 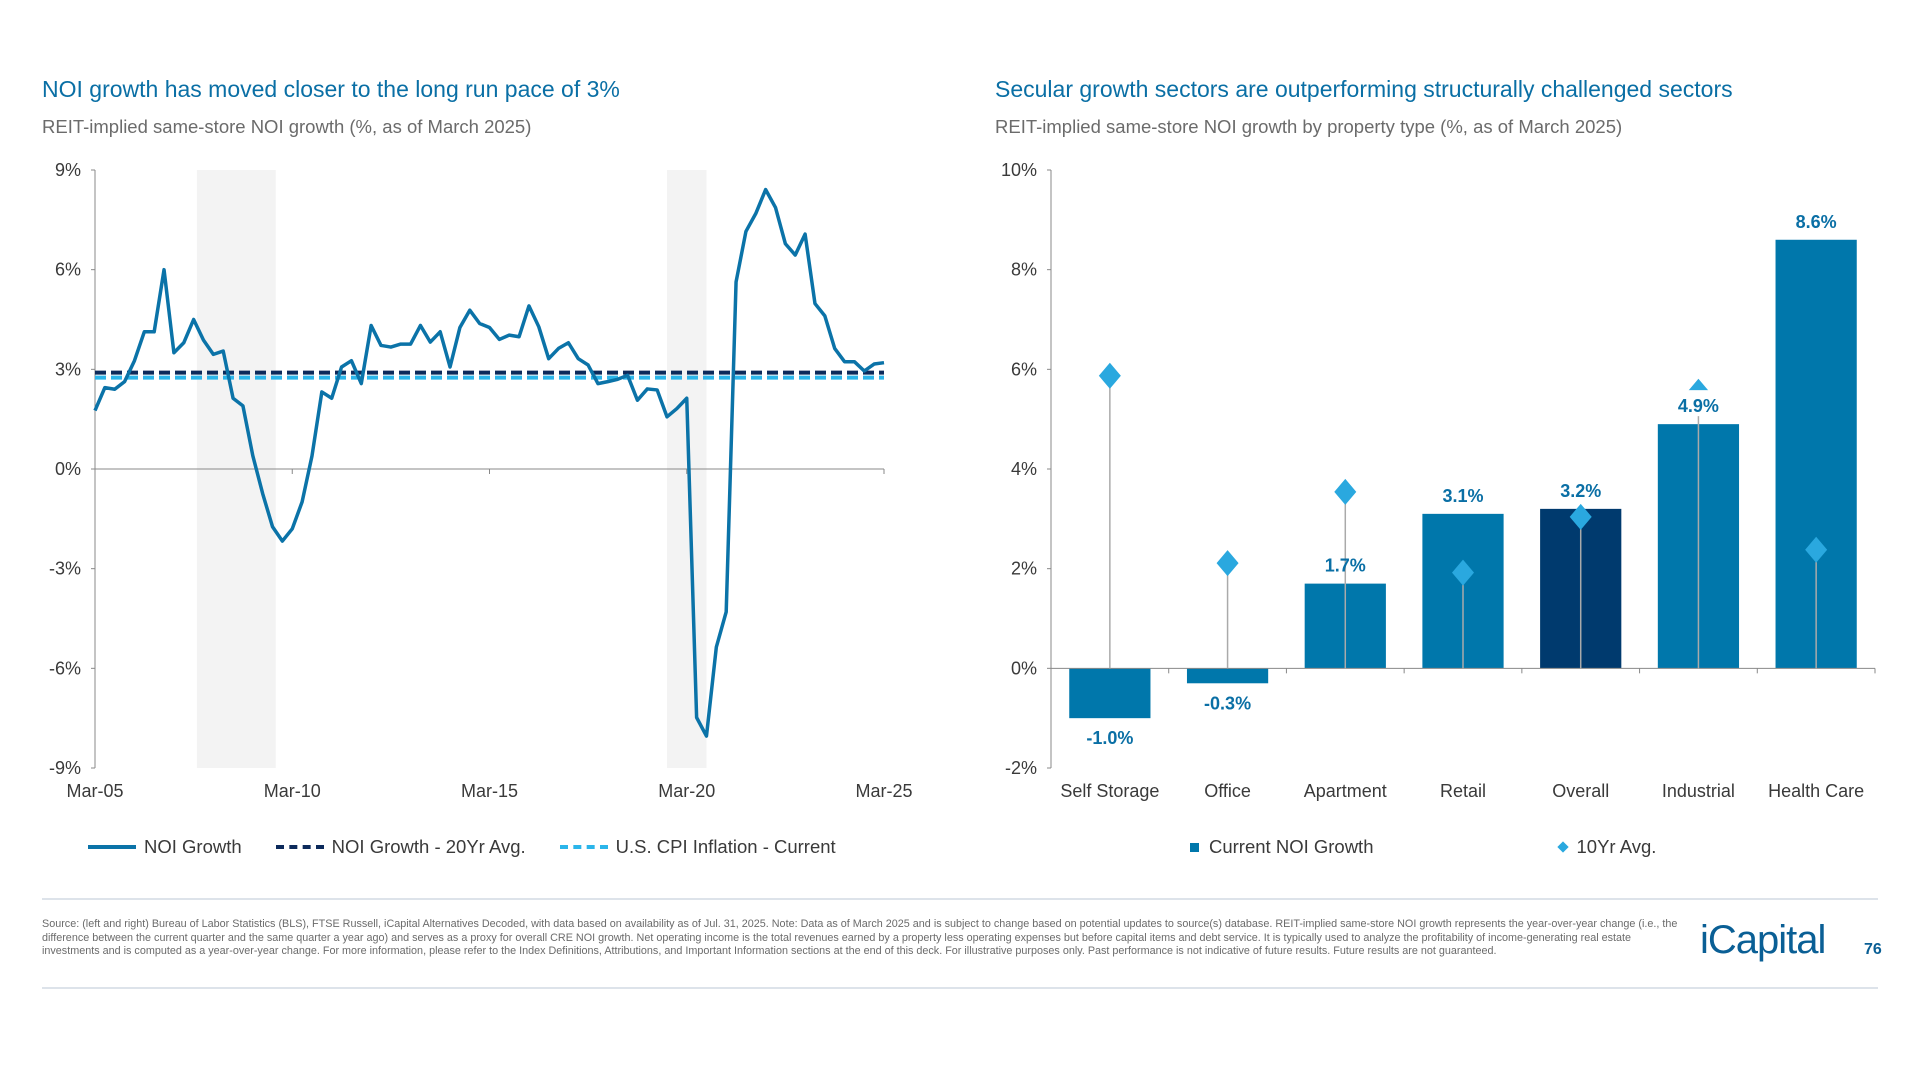 I want to click on data-label: 3.1%, so click(x=1462, y=496).